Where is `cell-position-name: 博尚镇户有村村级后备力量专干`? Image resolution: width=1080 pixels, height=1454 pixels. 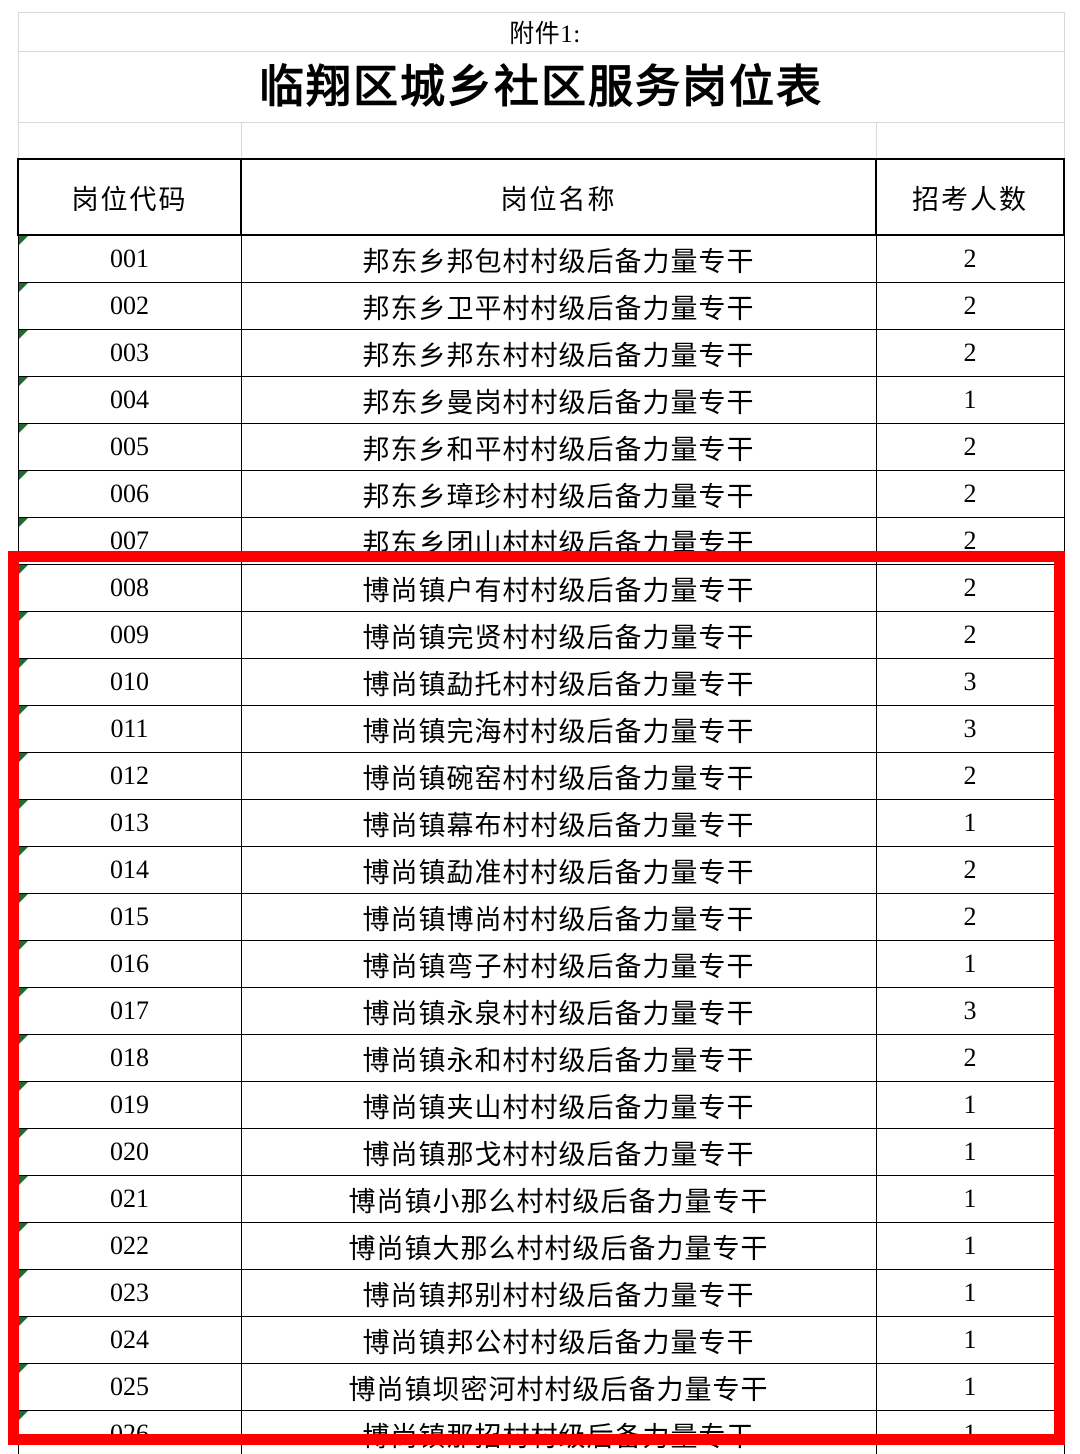
cell-position-name: 博尚镇户有村村级后备力量专干 is located at coordinates (558, 588).